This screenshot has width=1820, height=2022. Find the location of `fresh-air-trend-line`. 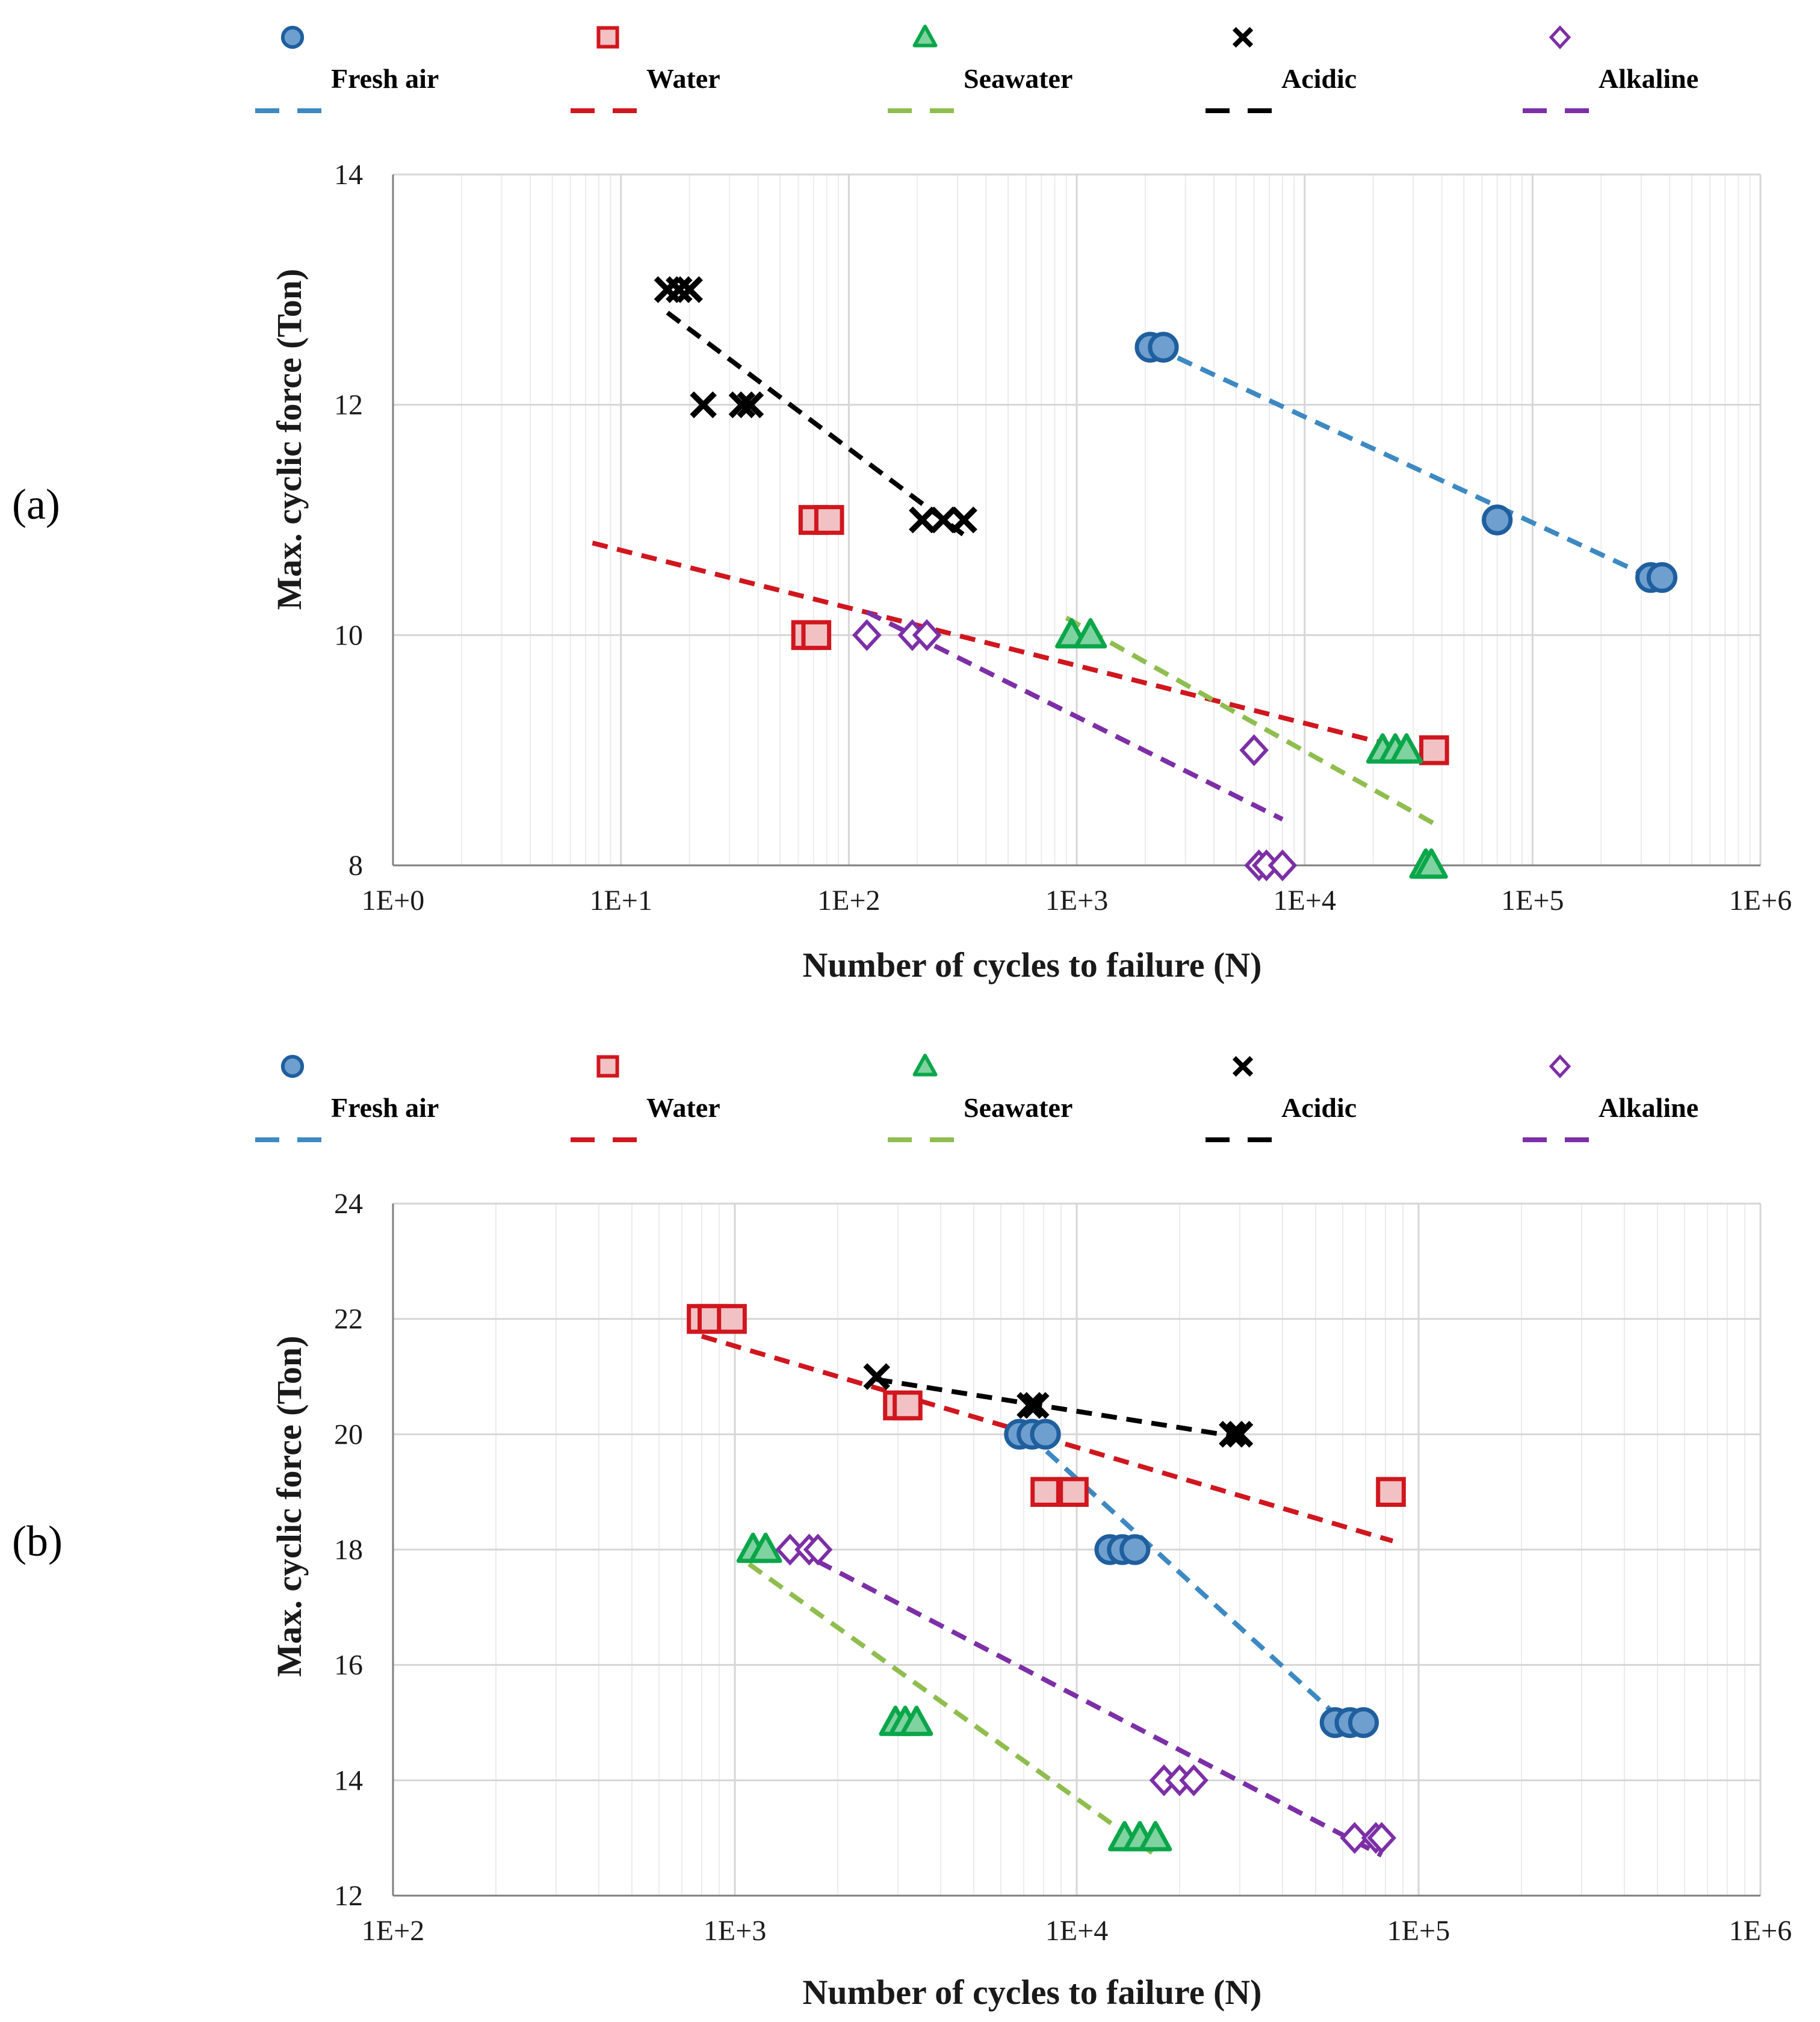

fresh-air-trend-line is located at coordinates (1402, 462).